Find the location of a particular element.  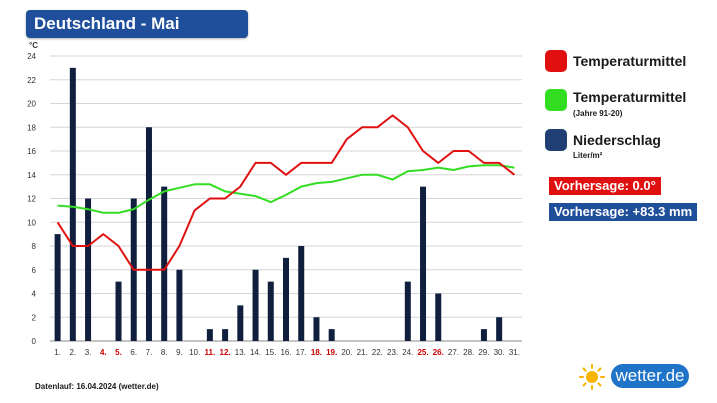

y-tick-label: 14 is located at coordinates (31, 175).